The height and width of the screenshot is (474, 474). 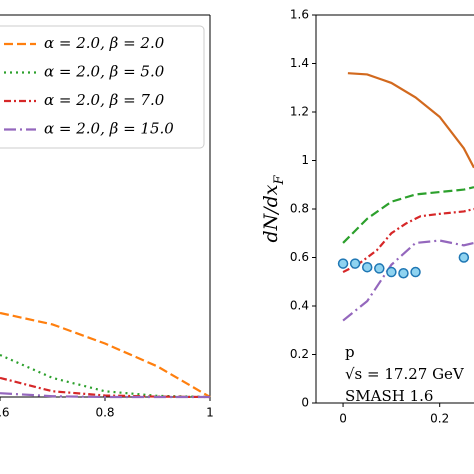 I want to click on y-tick-label: 0, so click(x=305, y=403).